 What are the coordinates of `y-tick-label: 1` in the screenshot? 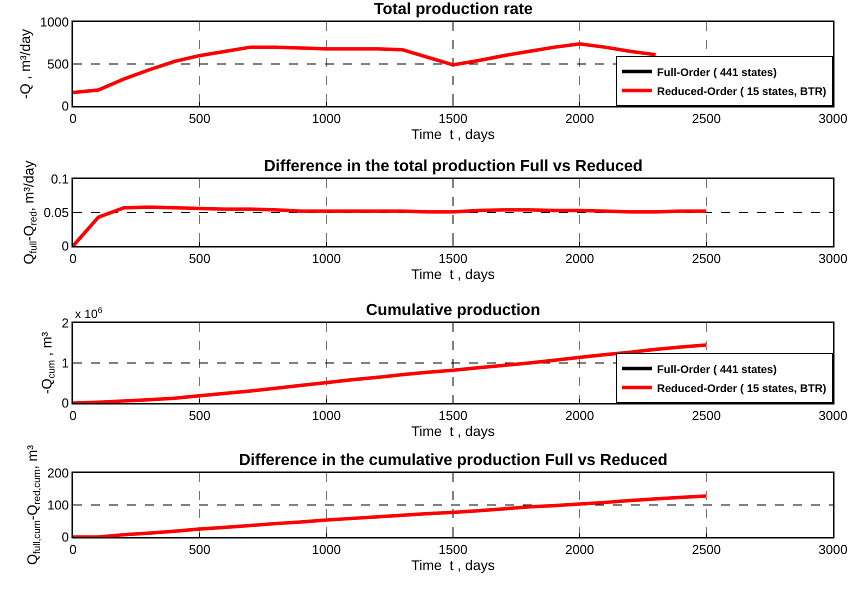 It's located at (65, 363).